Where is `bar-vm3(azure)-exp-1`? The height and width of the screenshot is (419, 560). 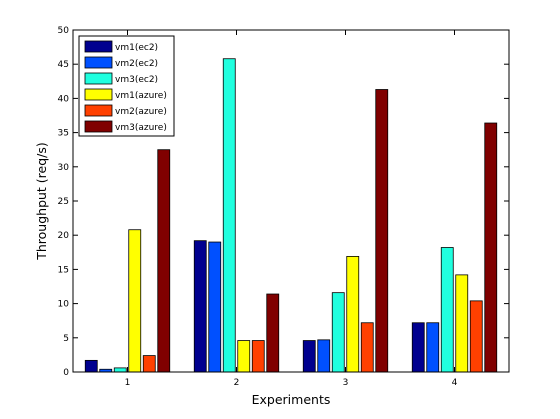
bar-vm3(azure)-exp-1 is located at coordinates (164, 261).